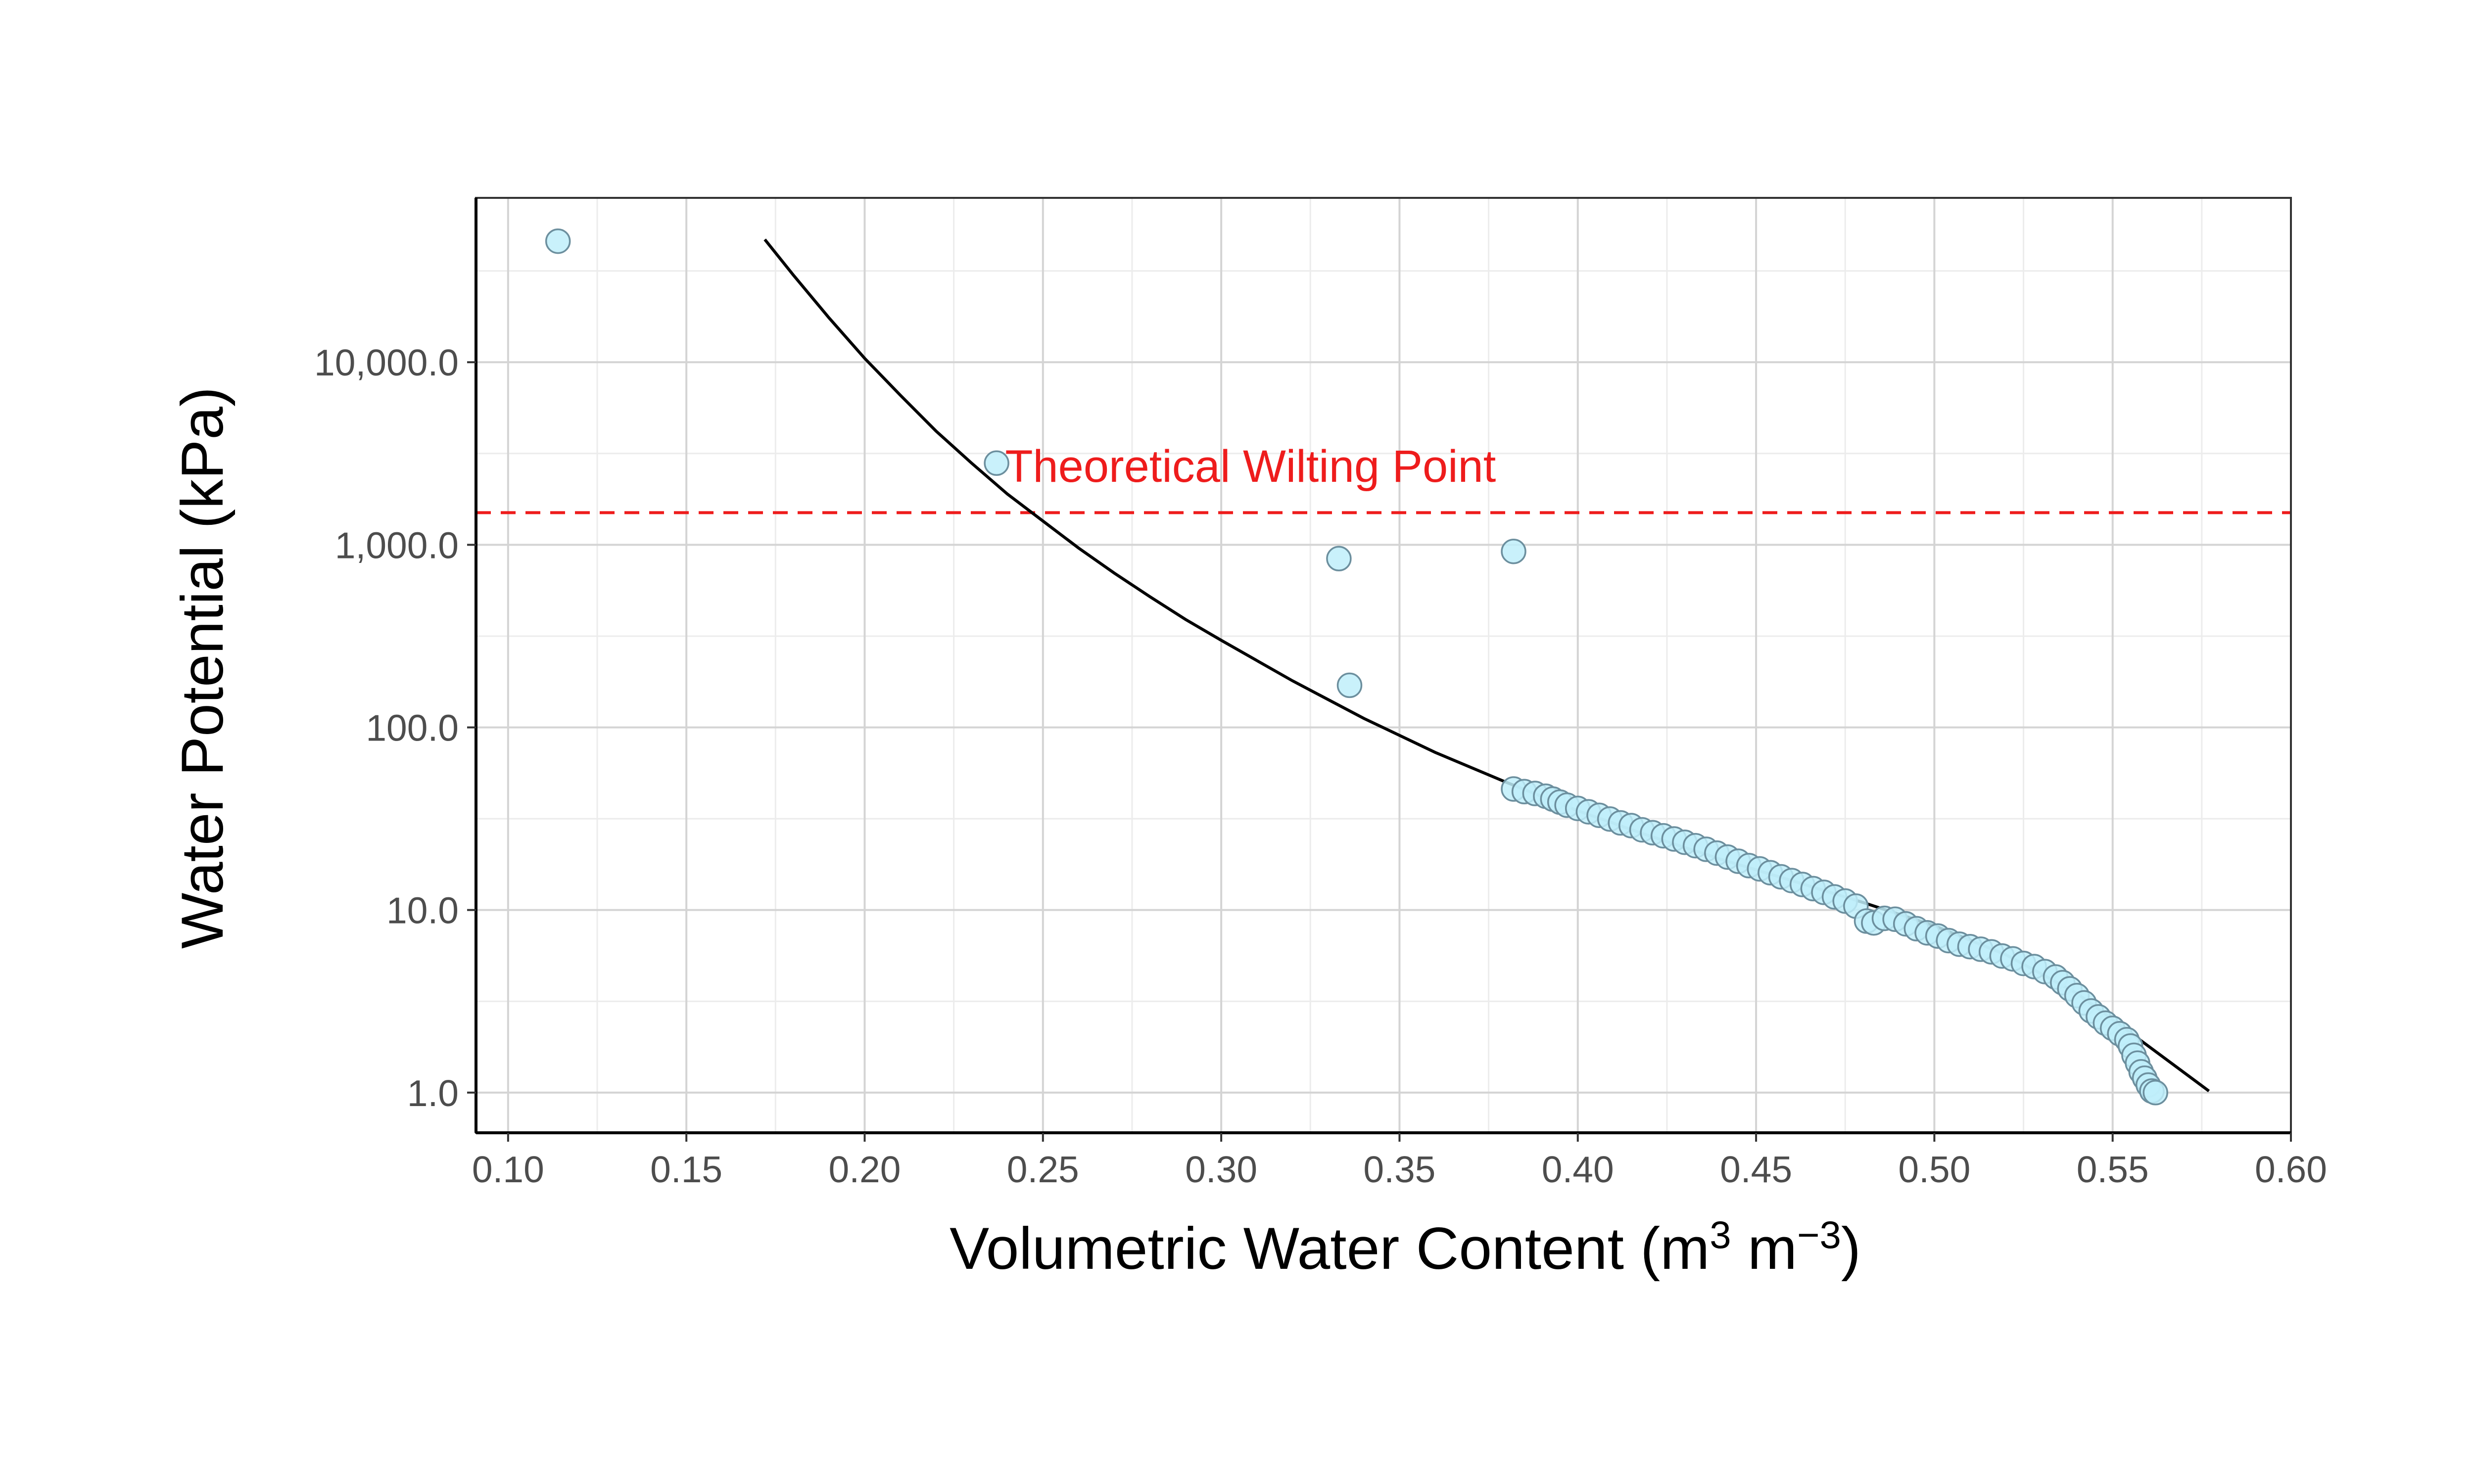 Image resolution: width=2474 pixels, height=1484 pixels. What do you see at coordinates (1406, 1247) in the screenshot?
I see `x-axis-title: Volumetric Water Content (m3 m−3)` at bounding box center [1406, 1247].